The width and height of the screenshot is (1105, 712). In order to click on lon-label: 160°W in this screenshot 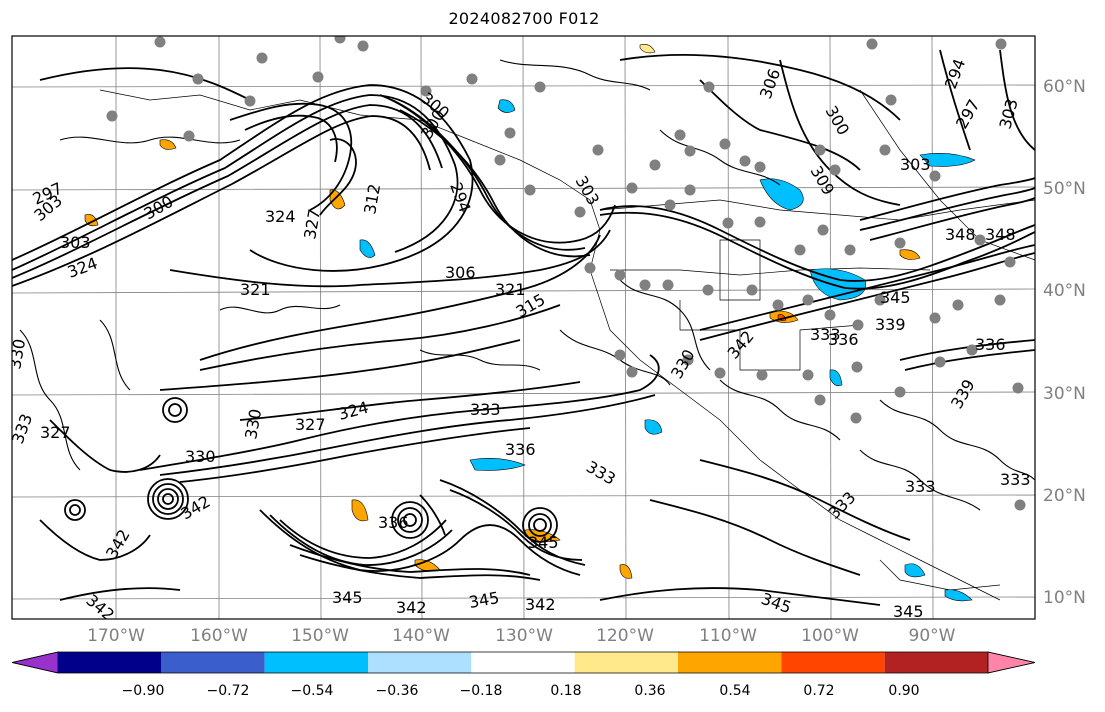, I will do `click(219, 636)`.